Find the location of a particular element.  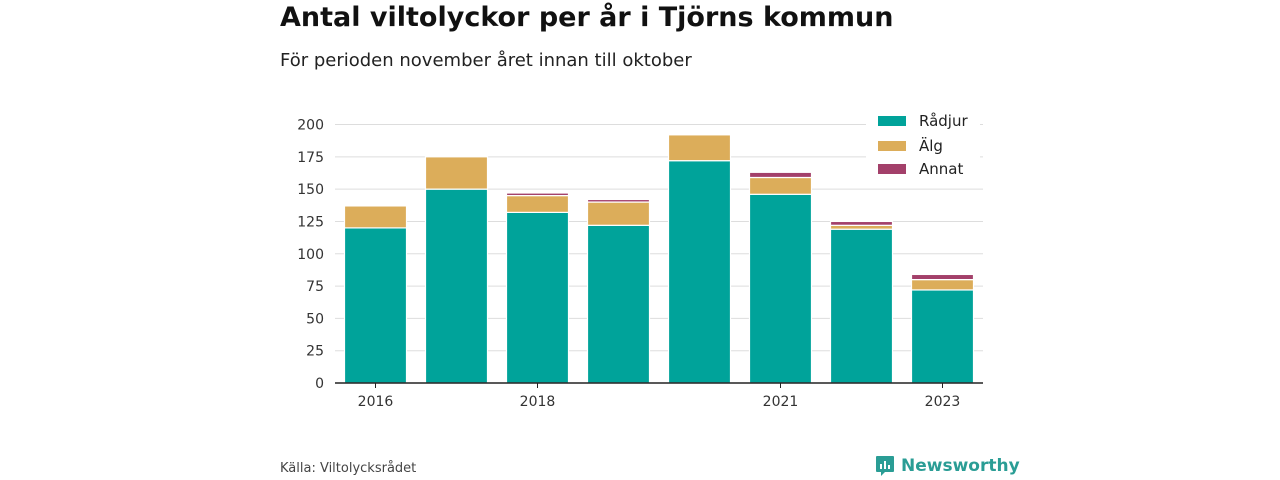

legend-label: Älg is located at coordinates (931, 145).